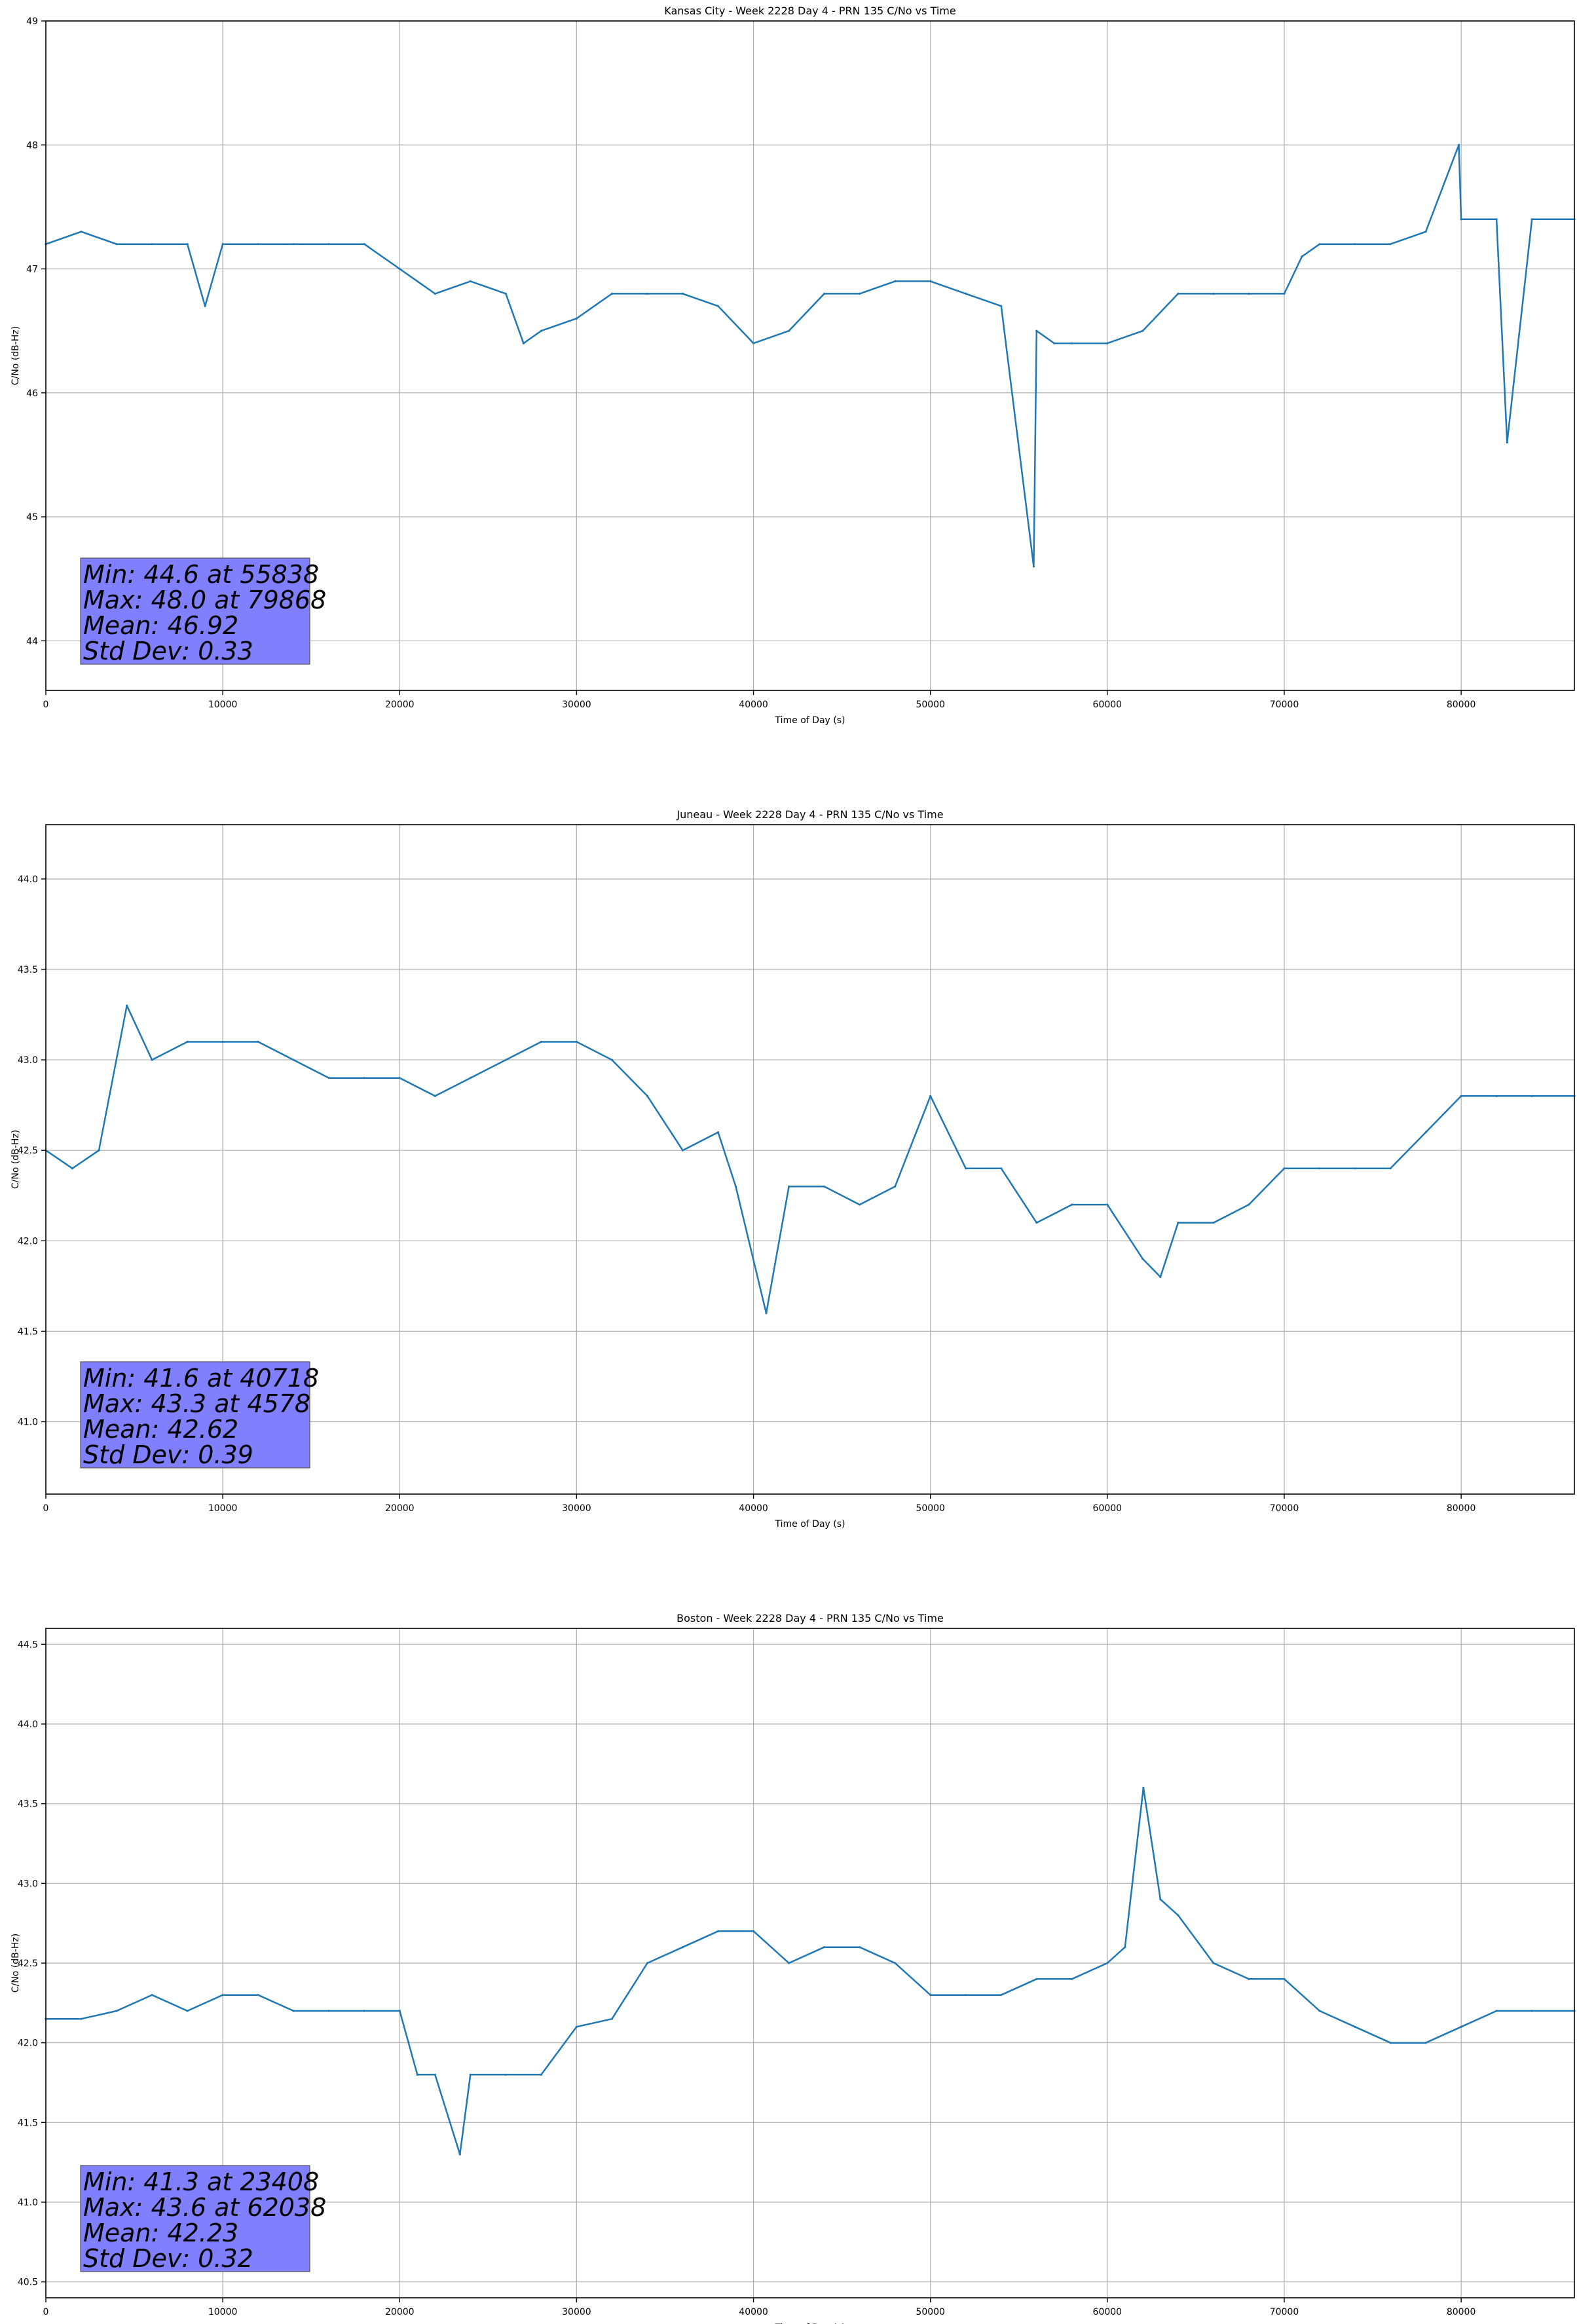 This screenshot has width=1577, height=2324. I want to click on y-tick-label: 49, so click(32, 21).